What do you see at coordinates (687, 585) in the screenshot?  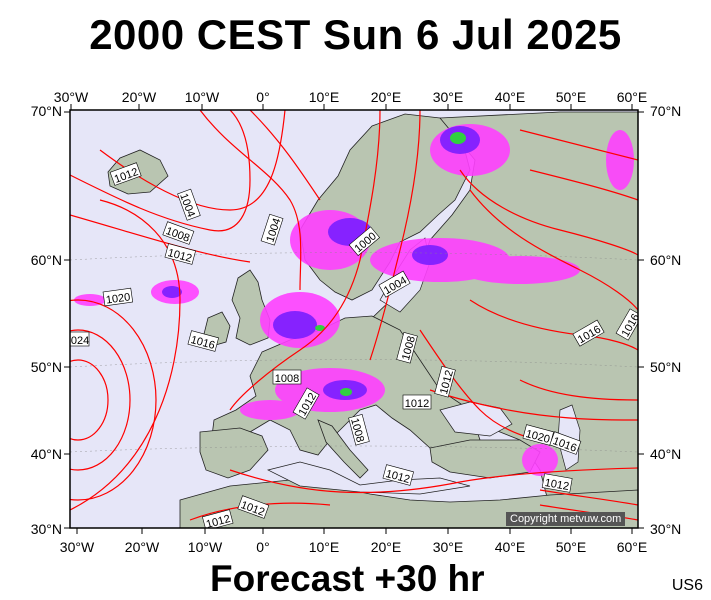 I see `model-code: US6` at bounding box center [687, 585].